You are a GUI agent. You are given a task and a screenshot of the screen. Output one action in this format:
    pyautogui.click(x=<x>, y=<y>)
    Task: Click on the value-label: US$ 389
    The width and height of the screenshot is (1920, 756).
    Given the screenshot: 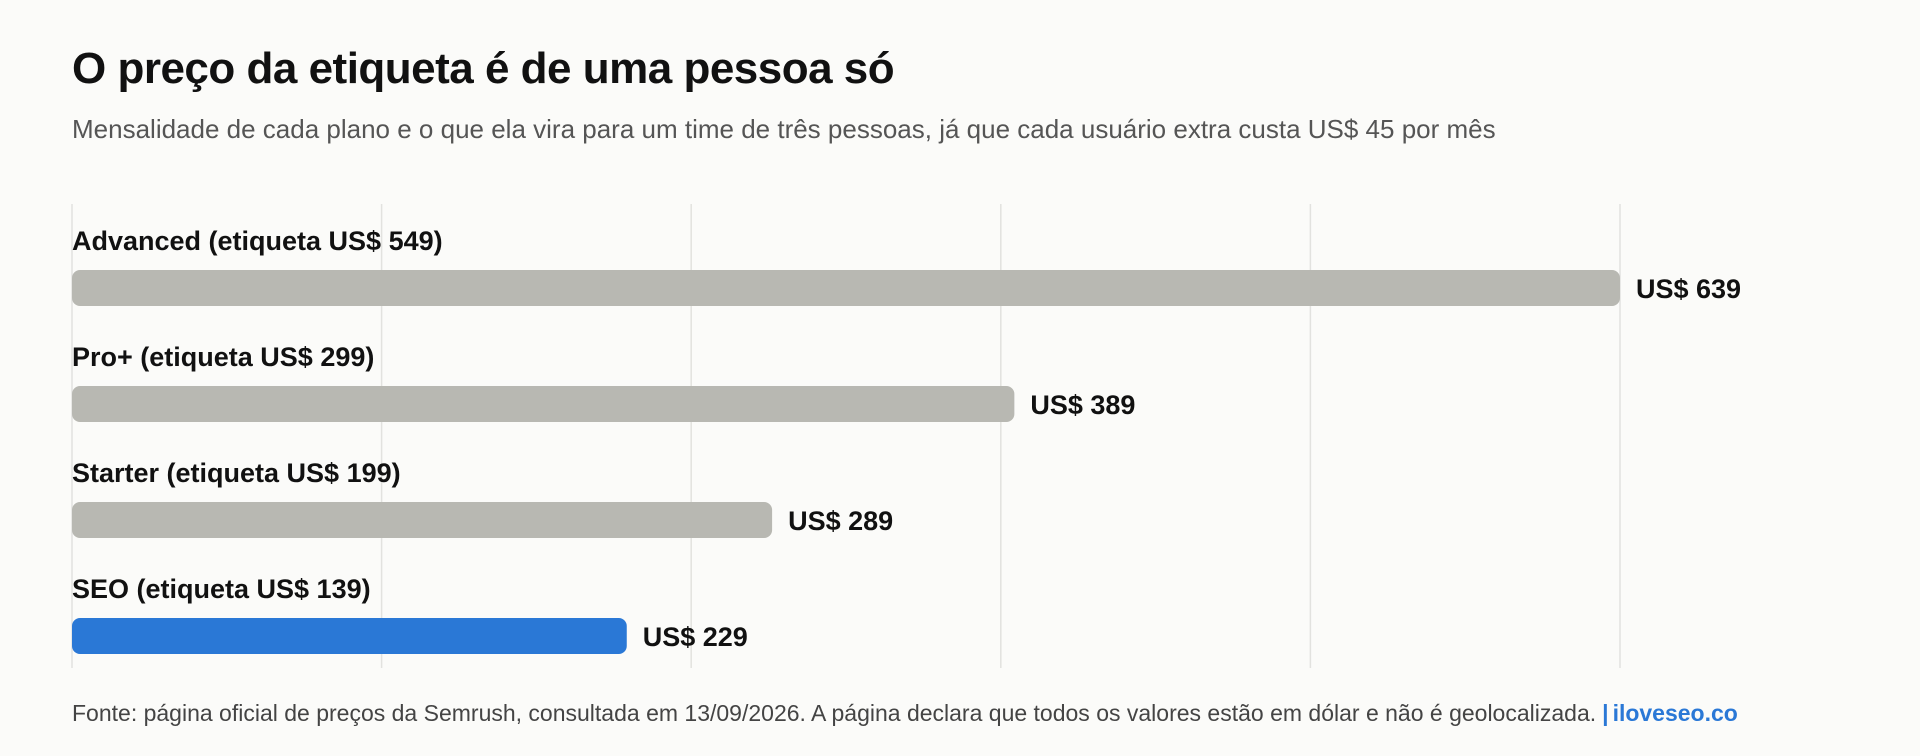 What is the action you would take?
    pyautogui.click(x=1082, y=405)
    